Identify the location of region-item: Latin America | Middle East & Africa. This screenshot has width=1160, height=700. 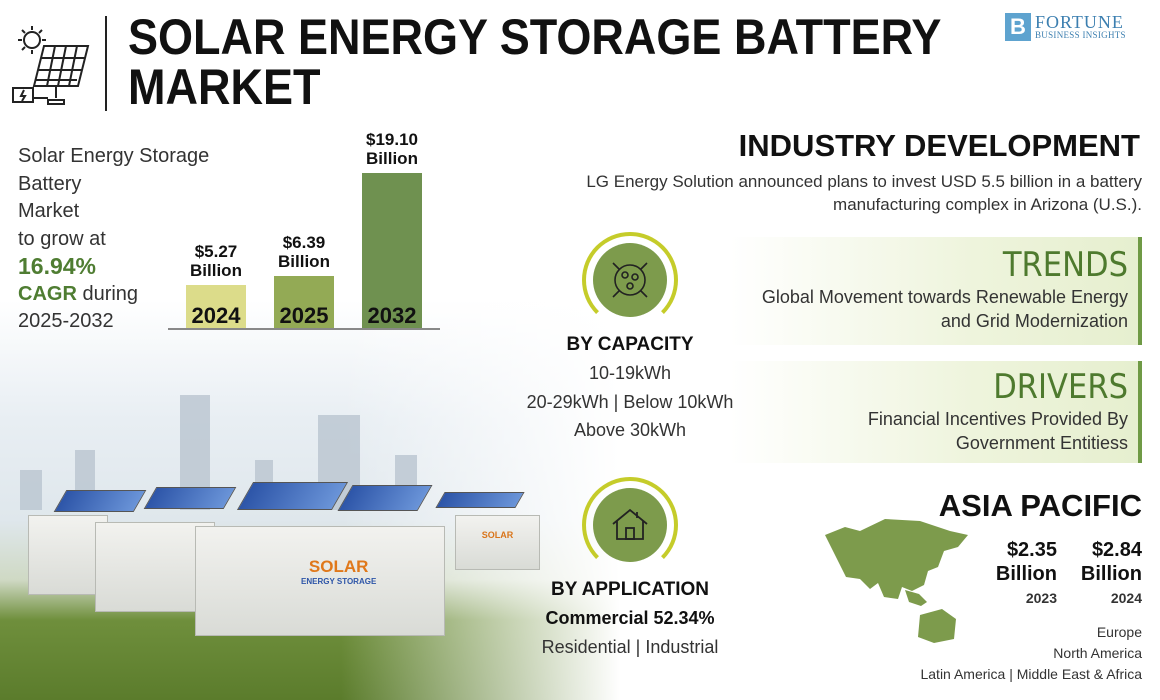
(1031, 674).